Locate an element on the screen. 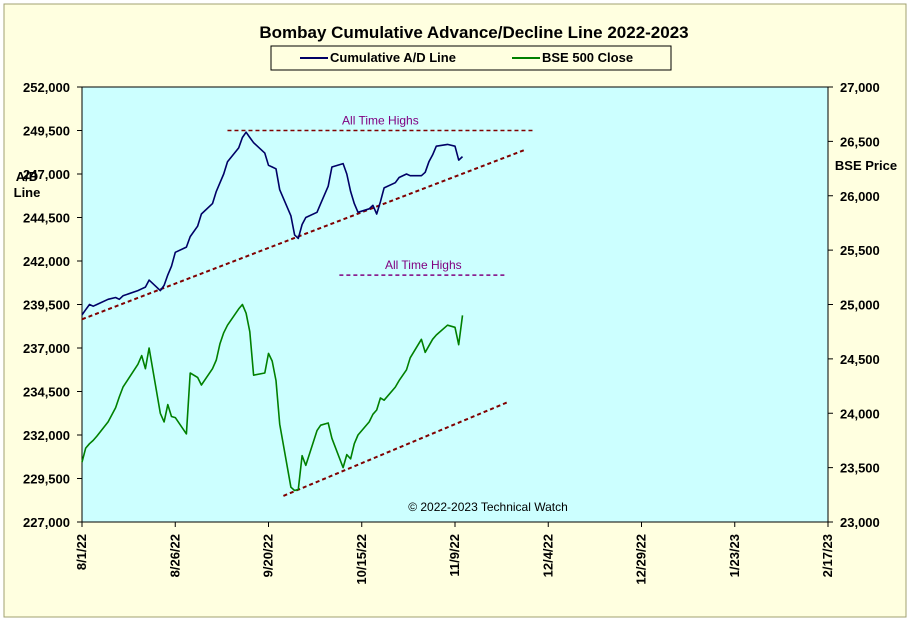 This screenshot has height=626, width=910. x-tick-label-2023-02-17: 2/17/23 is located at coordinates (827, 555).